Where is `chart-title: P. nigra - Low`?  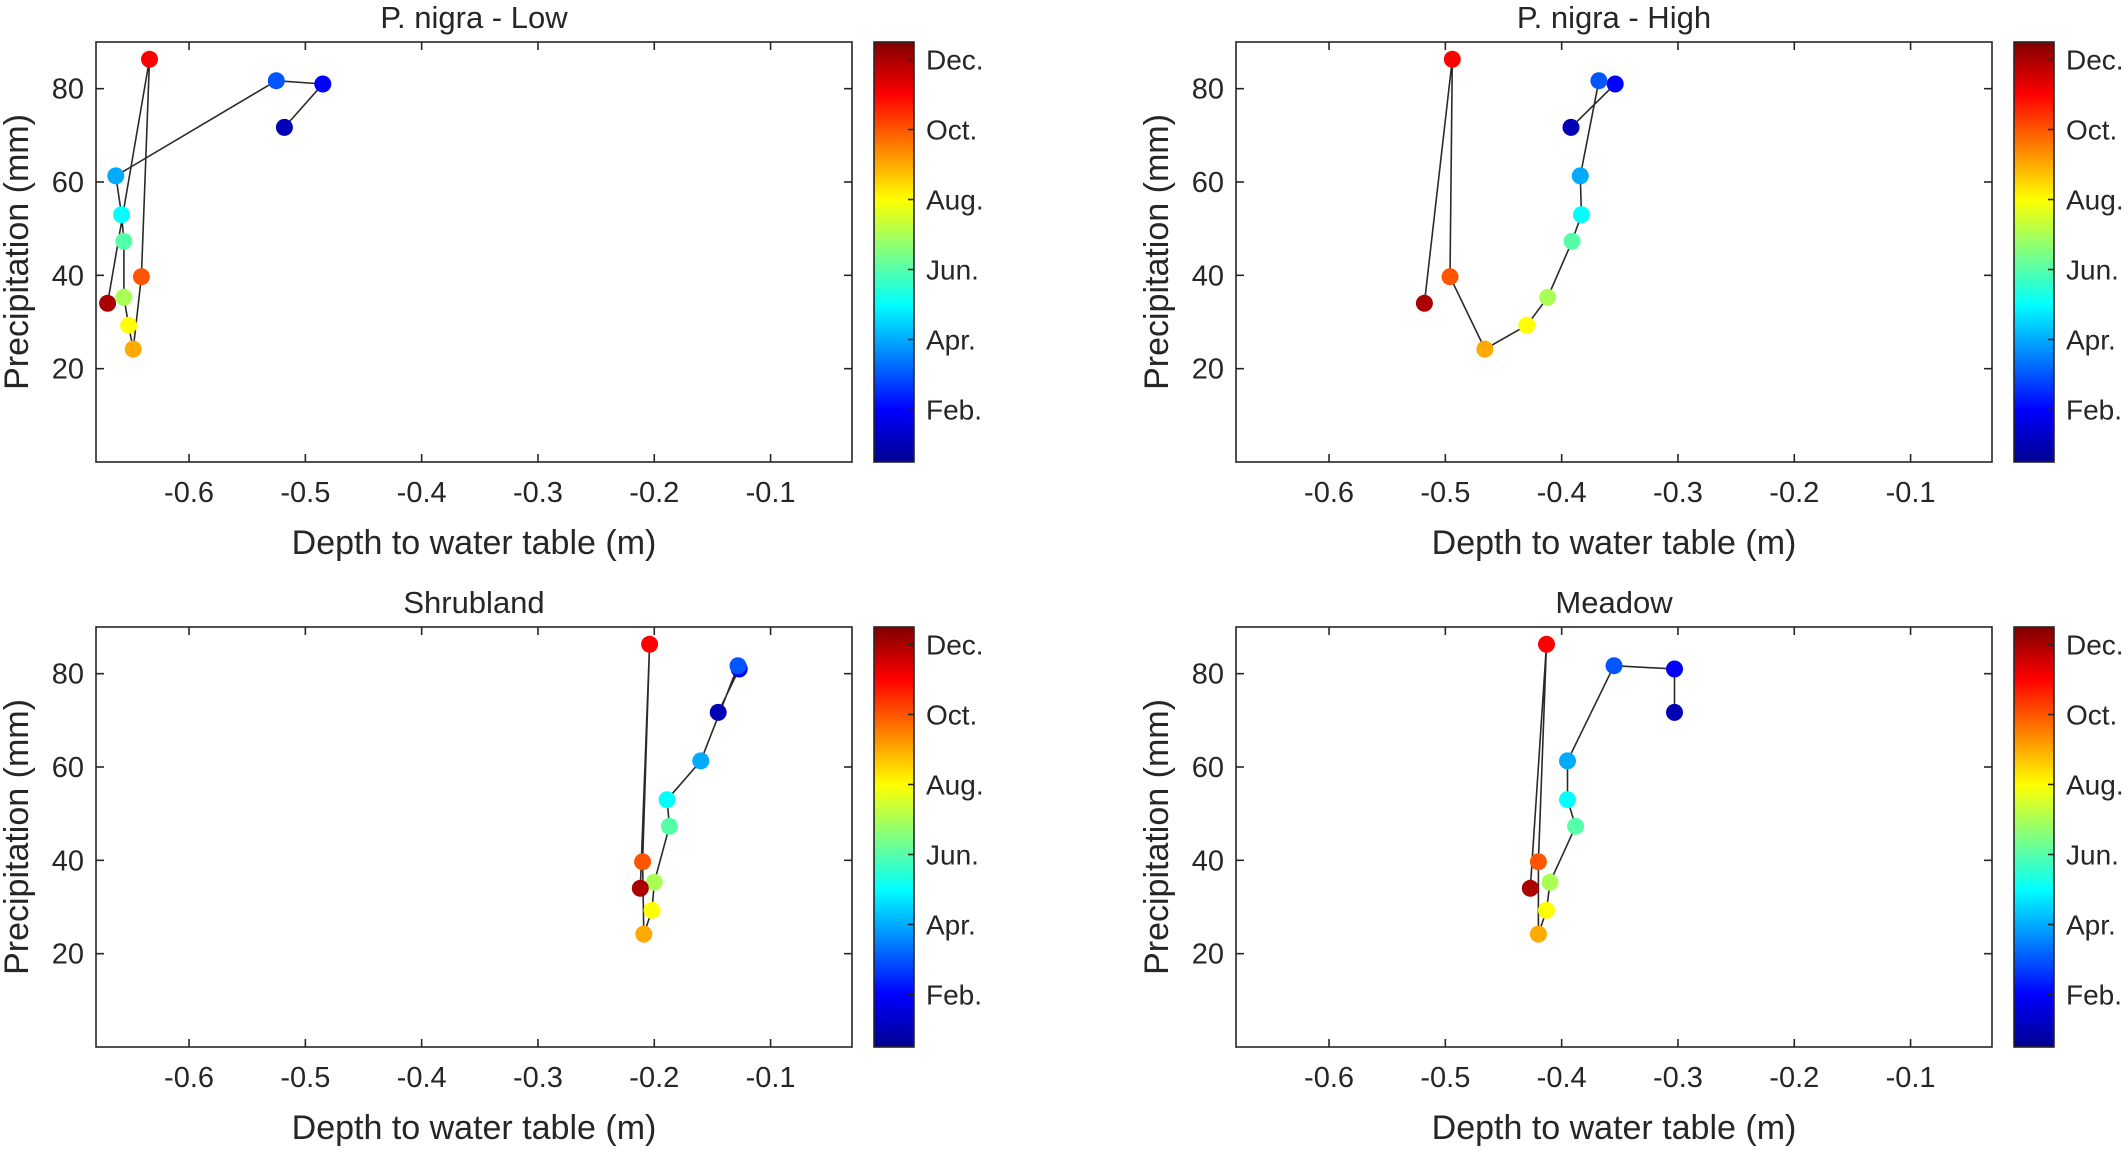
chart-title: P. nigra - Low is located at coordinates (474, 17).